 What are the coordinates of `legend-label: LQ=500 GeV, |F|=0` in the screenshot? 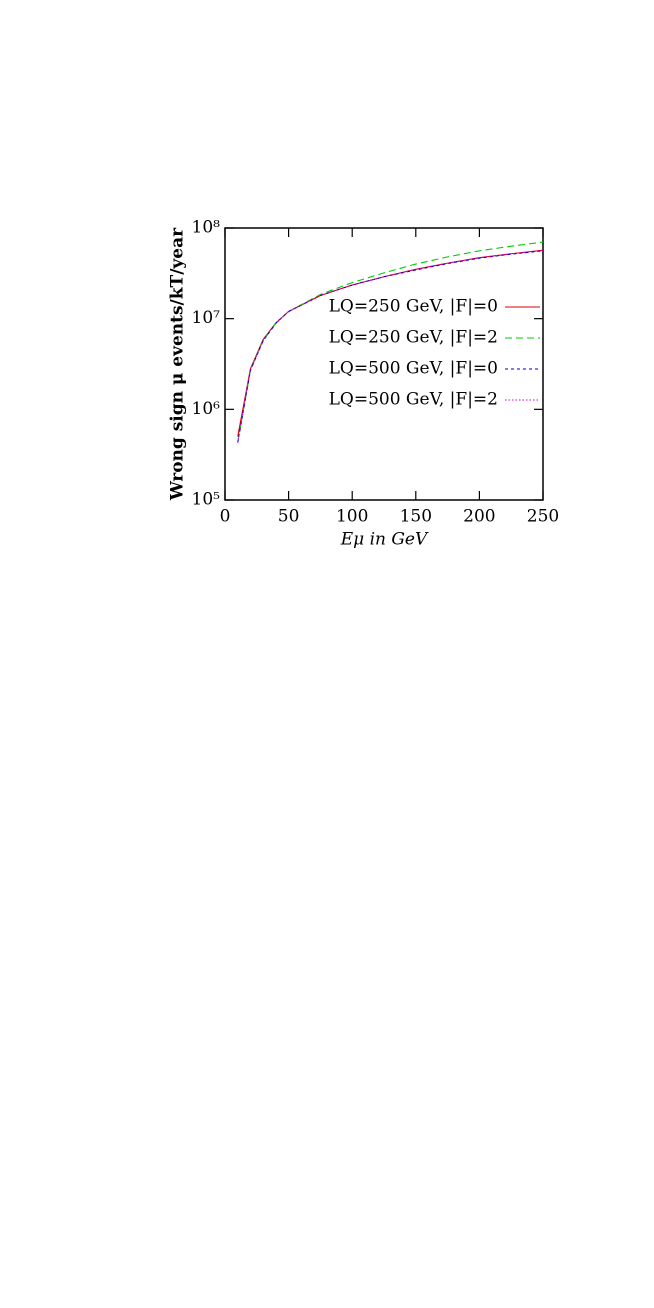 It's located at (413, 369).